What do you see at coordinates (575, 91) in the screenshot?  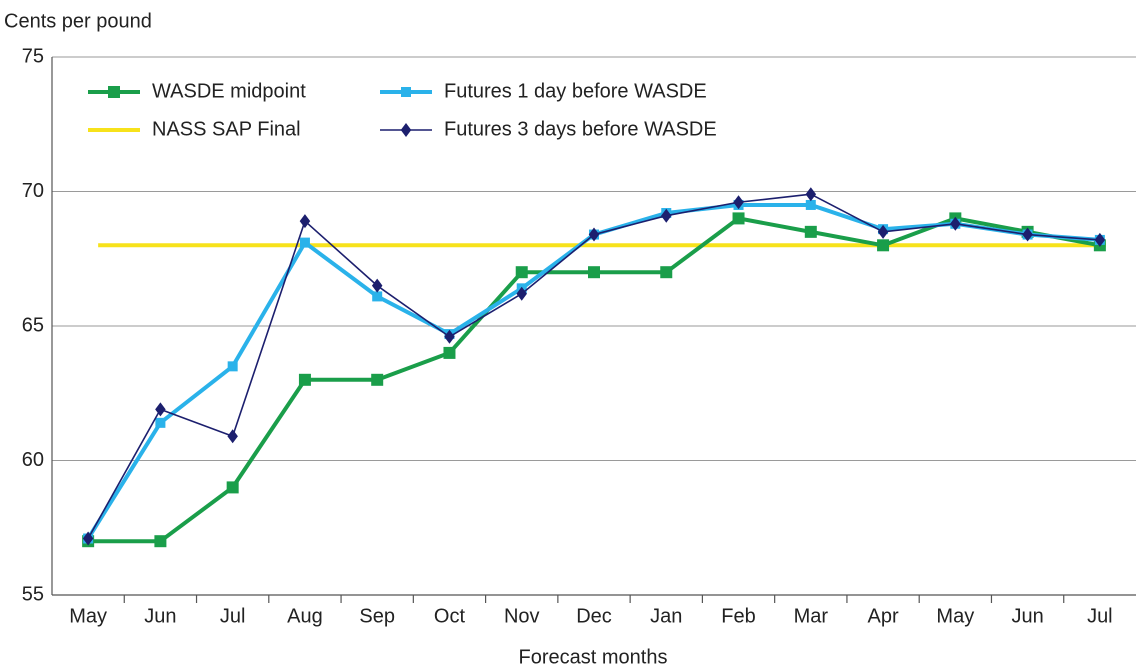 I see `legend-label: Futures 1 day before WASDE` at bounding box center [575, 91].